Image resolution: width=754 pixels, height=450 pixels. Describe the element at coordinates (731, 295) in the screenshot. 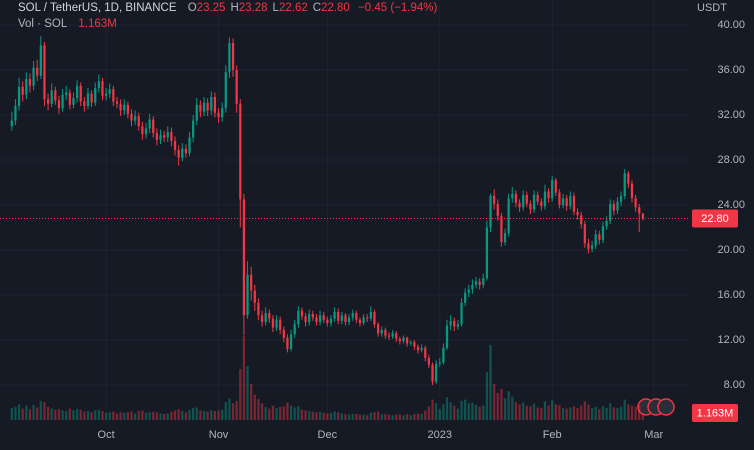

I see `y-tick-label: 16.00` at that location.